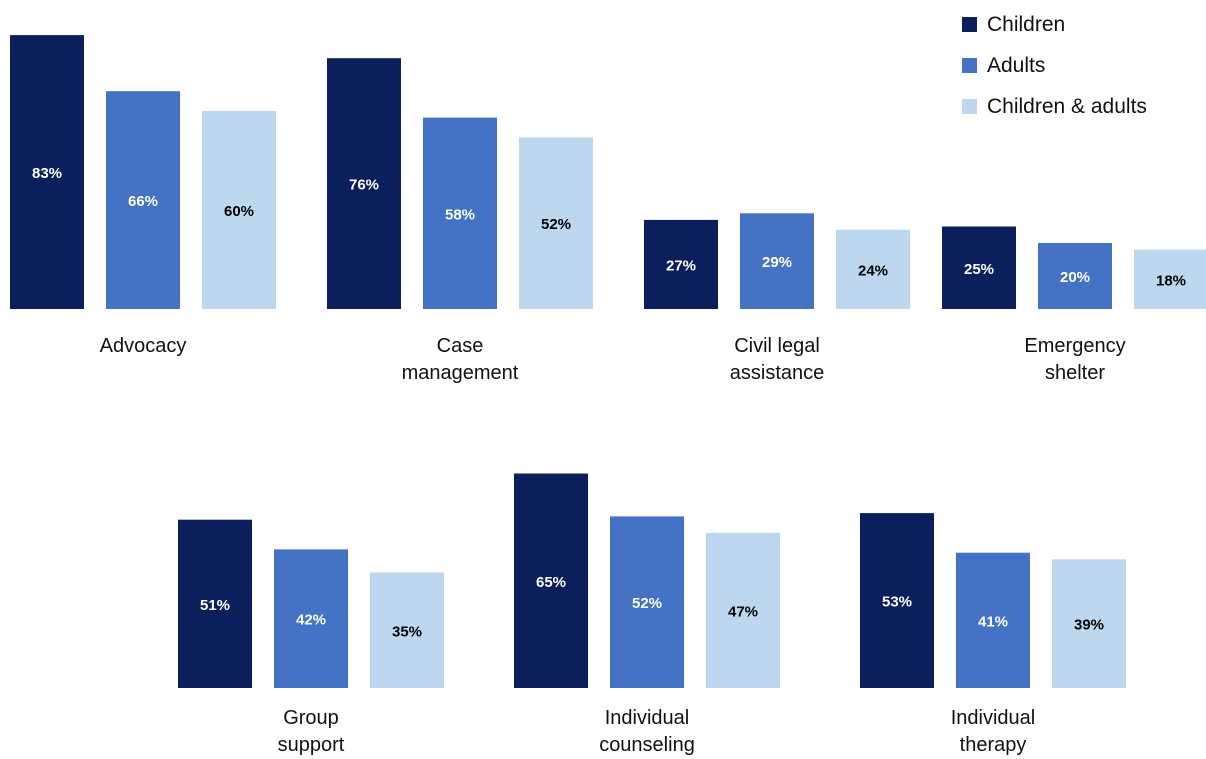 The height and width of the screenshot is (759, 1206). What do you see at coordinates (551, 582) in the screenshot?
I see `data-label-individual-counseling-children: 65%` at bounding box center [551, 582].